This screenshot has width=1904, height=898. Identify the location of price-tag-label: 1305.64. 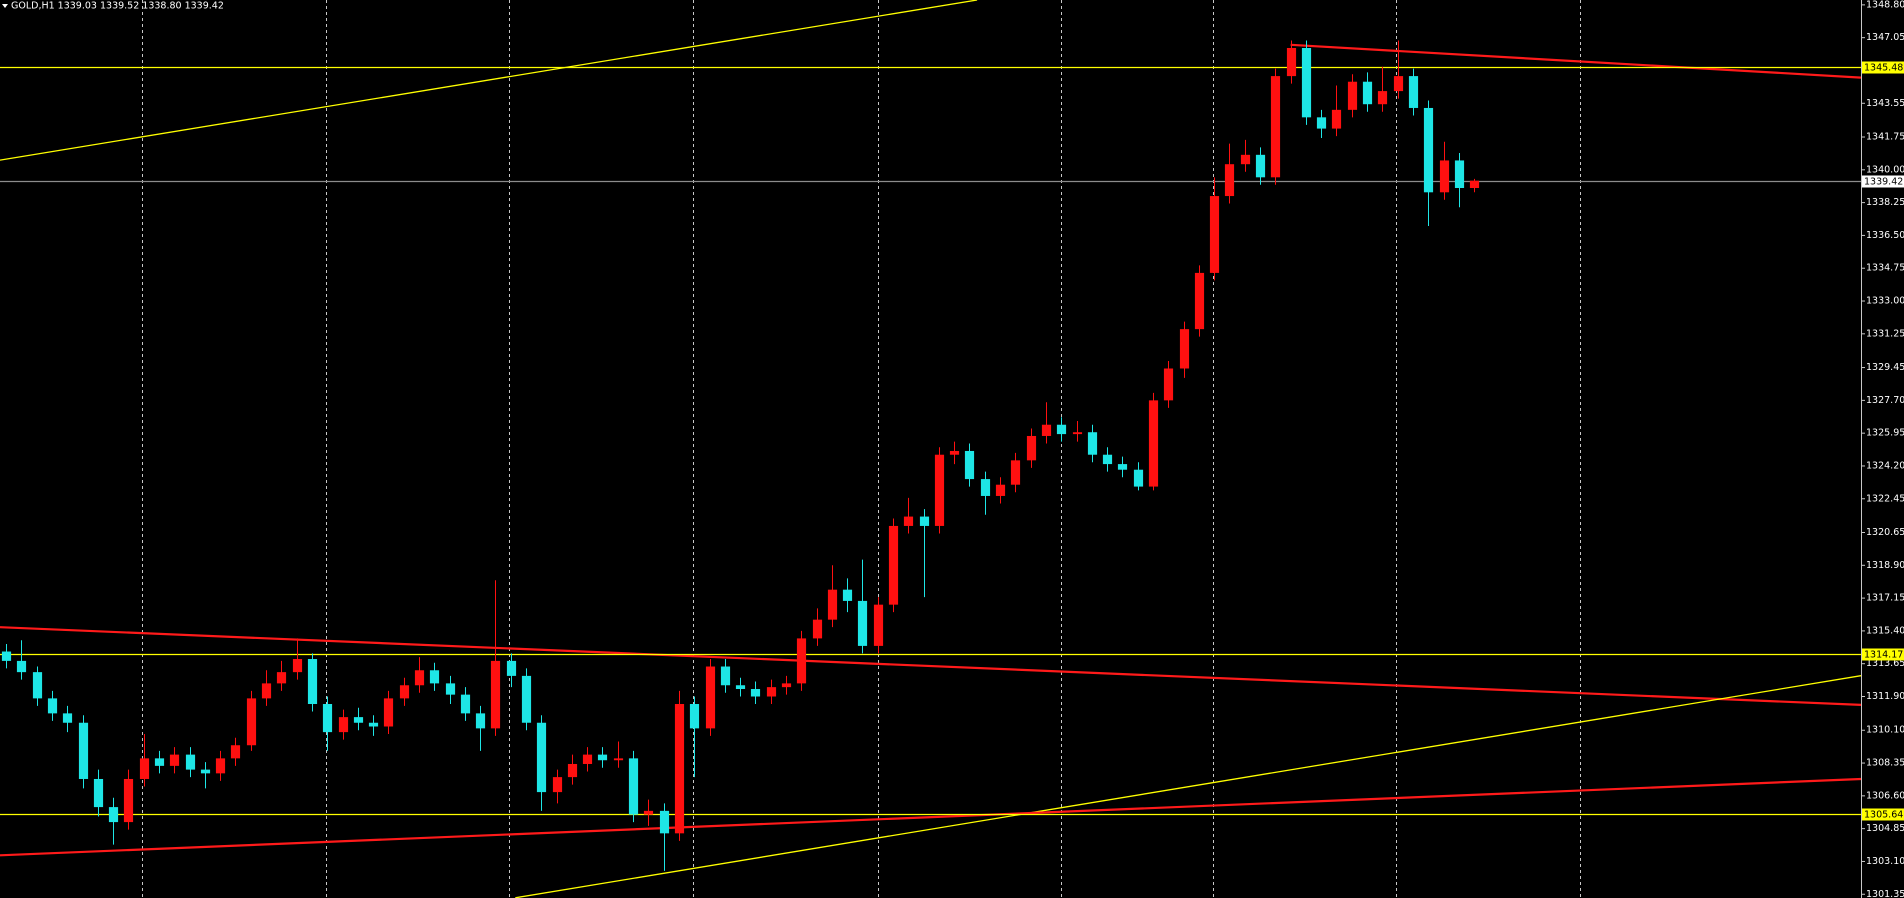
(1883, 815).